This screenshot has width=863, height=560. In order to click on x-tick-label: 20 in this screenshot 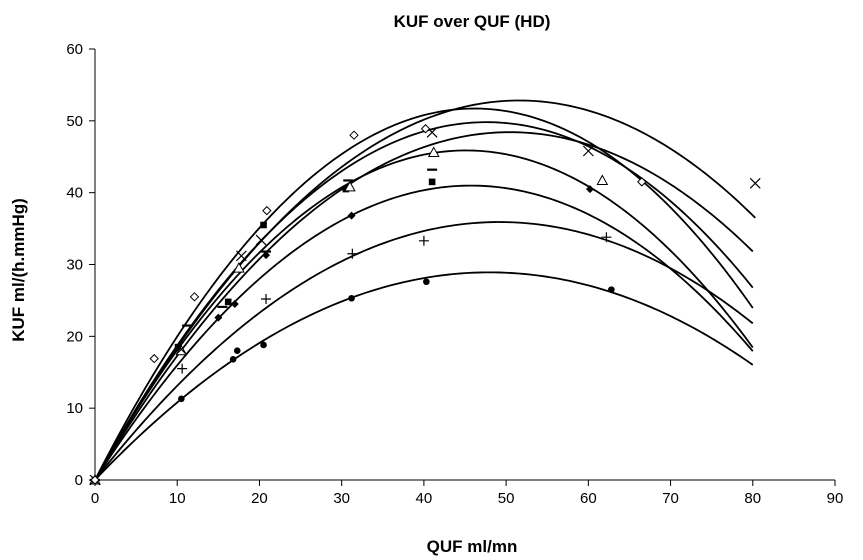, I will do `click(259, 498)`.